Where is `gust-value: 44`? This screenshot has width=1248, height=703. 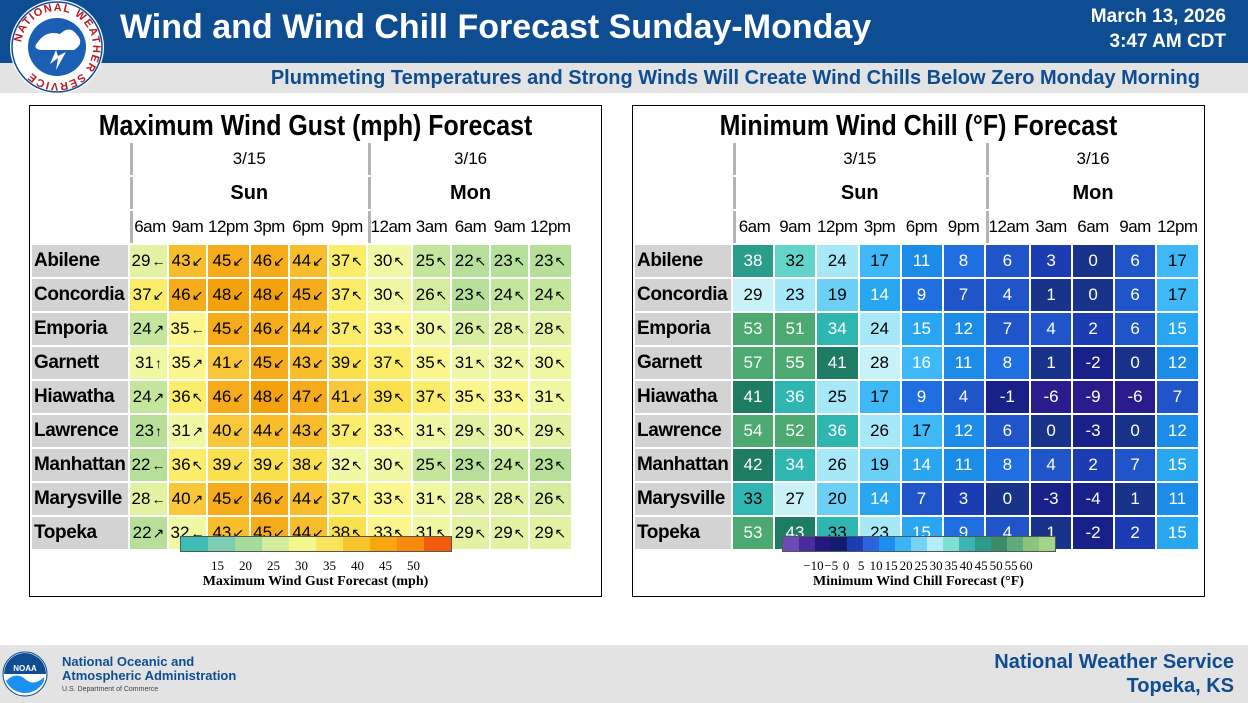
gust-value: 44 is located at coordinates (302, 328).